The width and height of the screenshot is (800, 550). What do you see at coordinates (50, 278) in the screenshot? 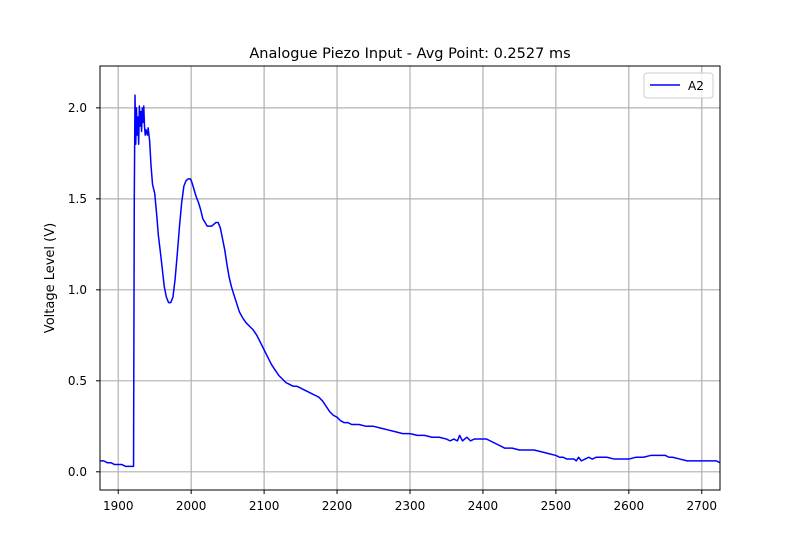
I see `y-axis-label: Voltage Level (V)` at bounding box center [50, 278].